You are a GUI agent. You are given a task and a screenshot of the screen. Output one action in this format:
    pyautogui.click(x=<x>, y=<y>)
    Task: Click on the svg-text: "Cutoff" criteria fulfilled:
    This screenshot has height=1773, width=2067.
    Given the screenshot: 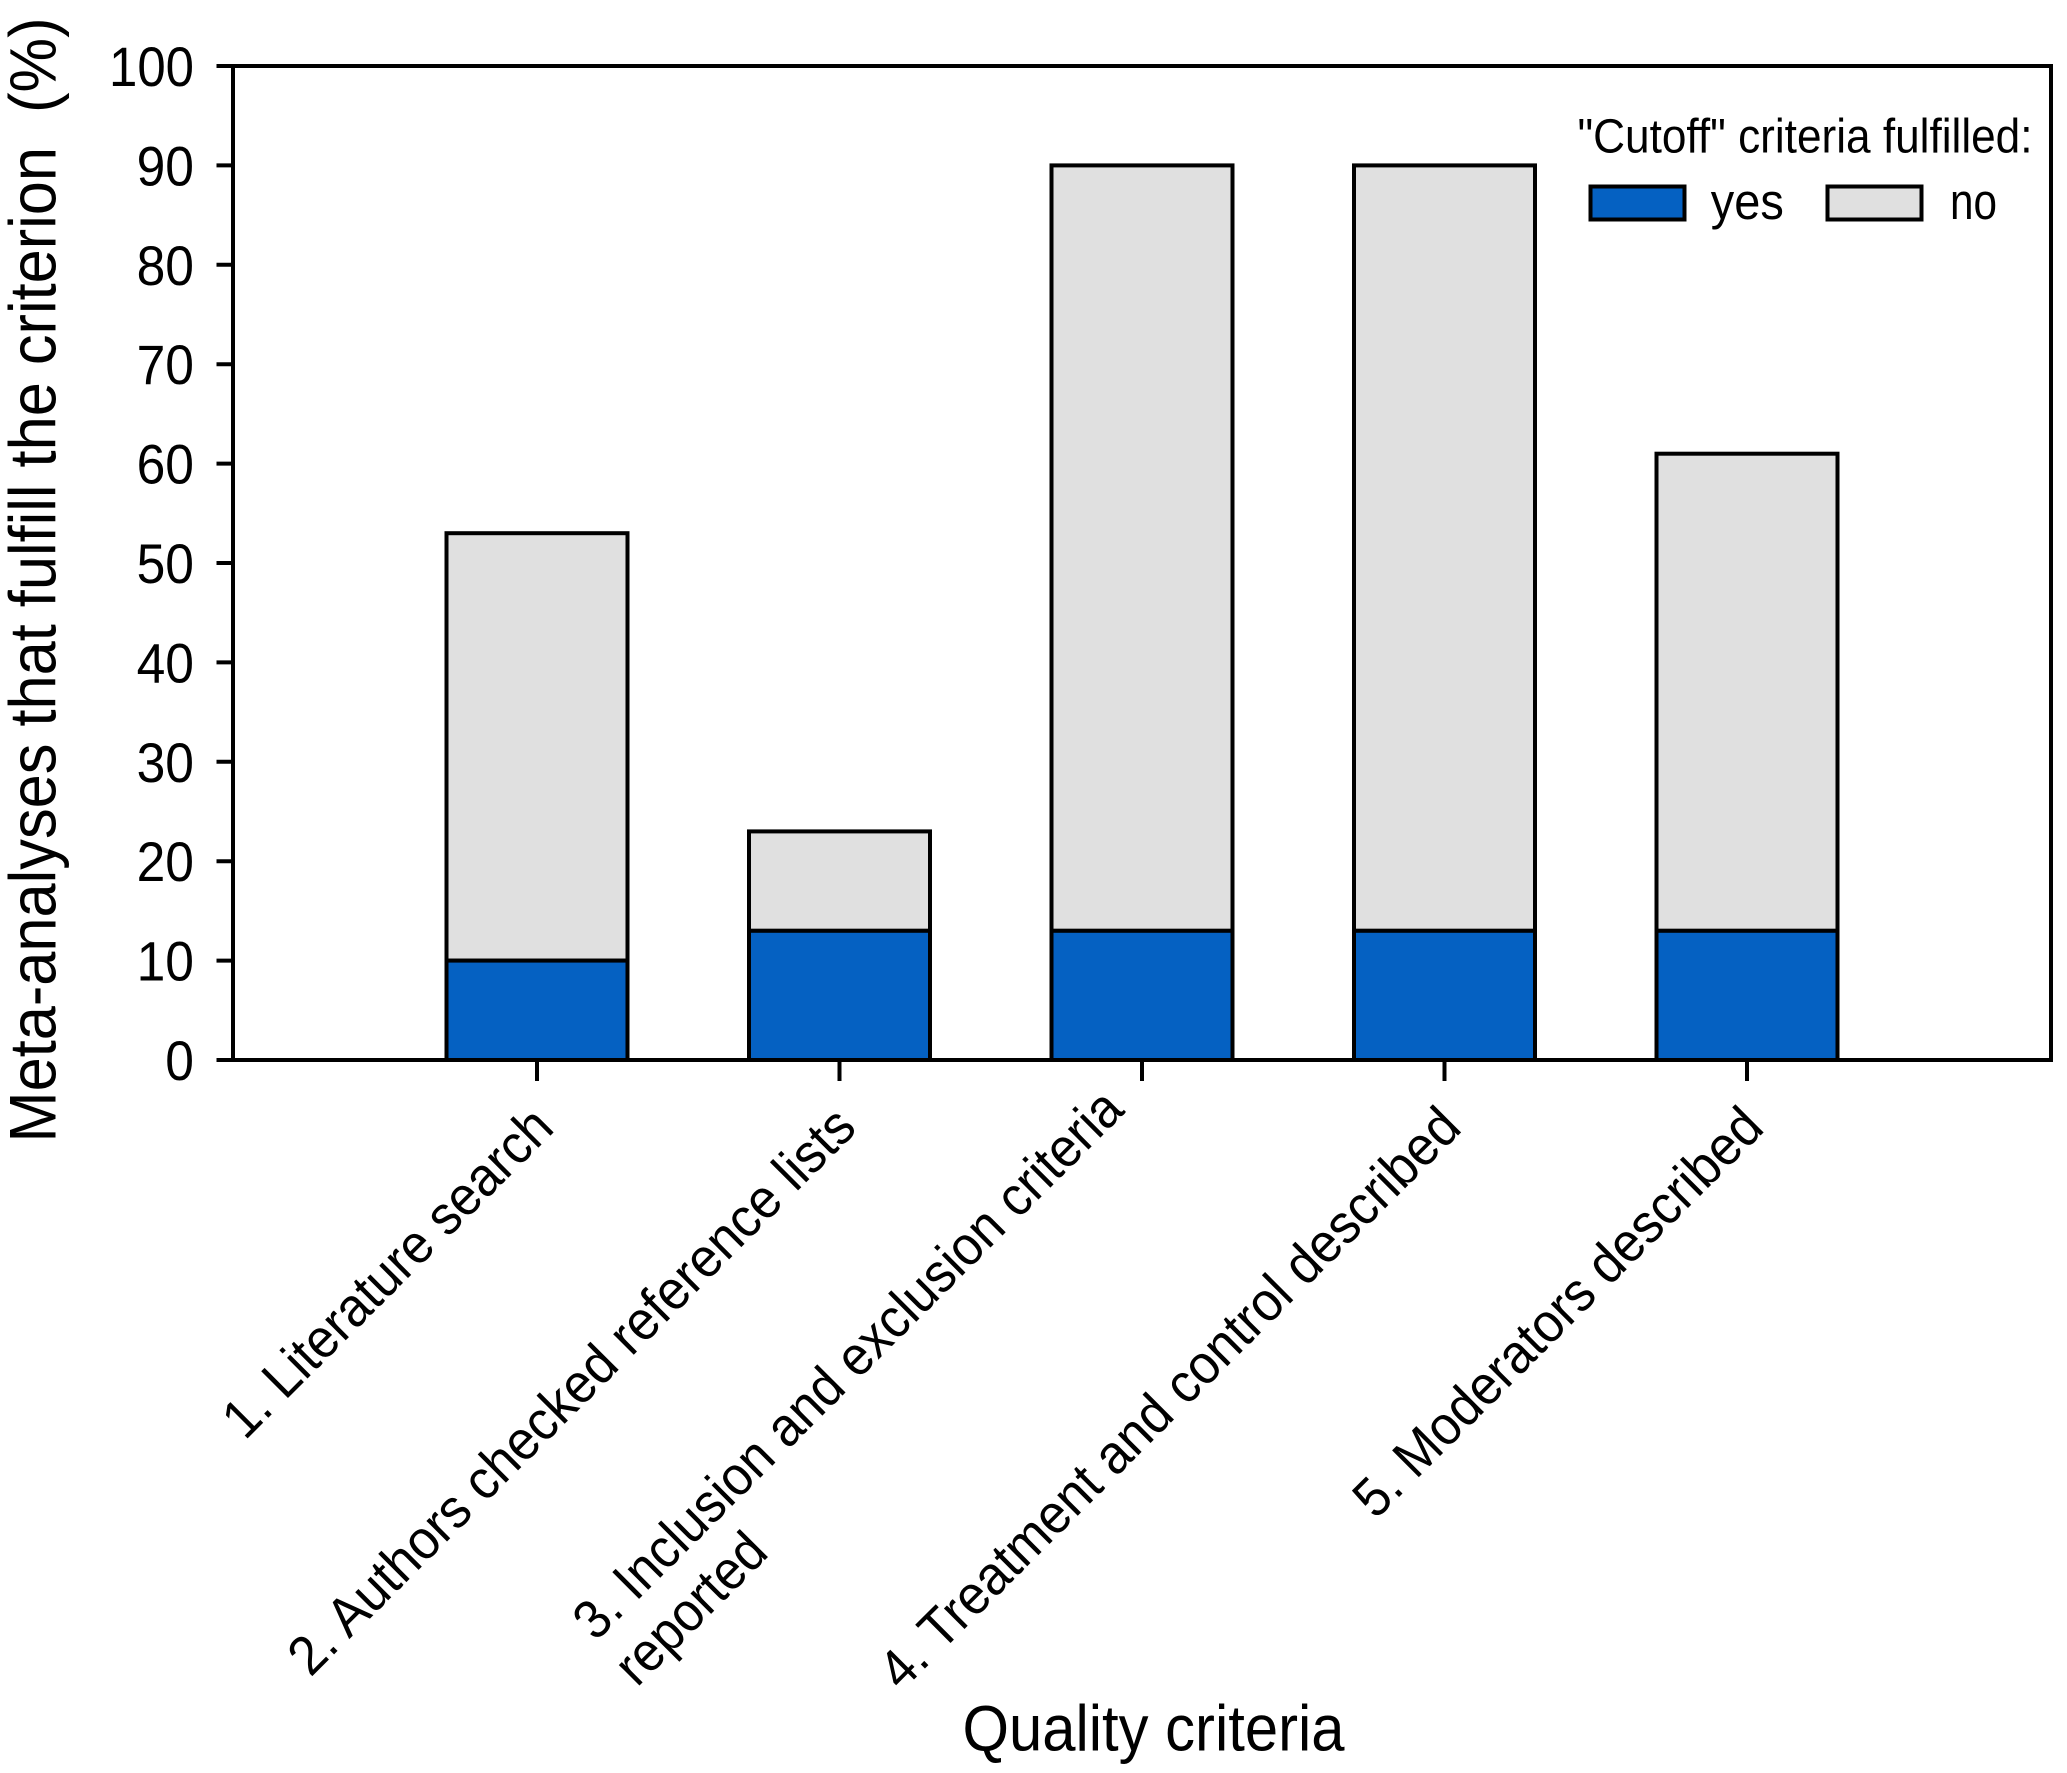 What is the action you would take?
    pyautogui.click(x=1805, y=137)
    